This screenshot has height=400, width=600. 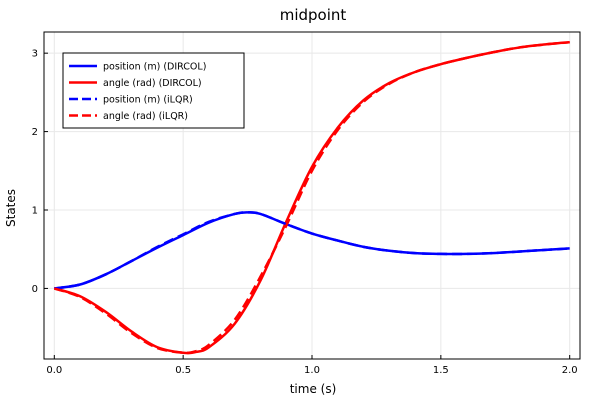 I want to click on legend-label: angle (rad) (iLQR), so click(x=145, y=116).